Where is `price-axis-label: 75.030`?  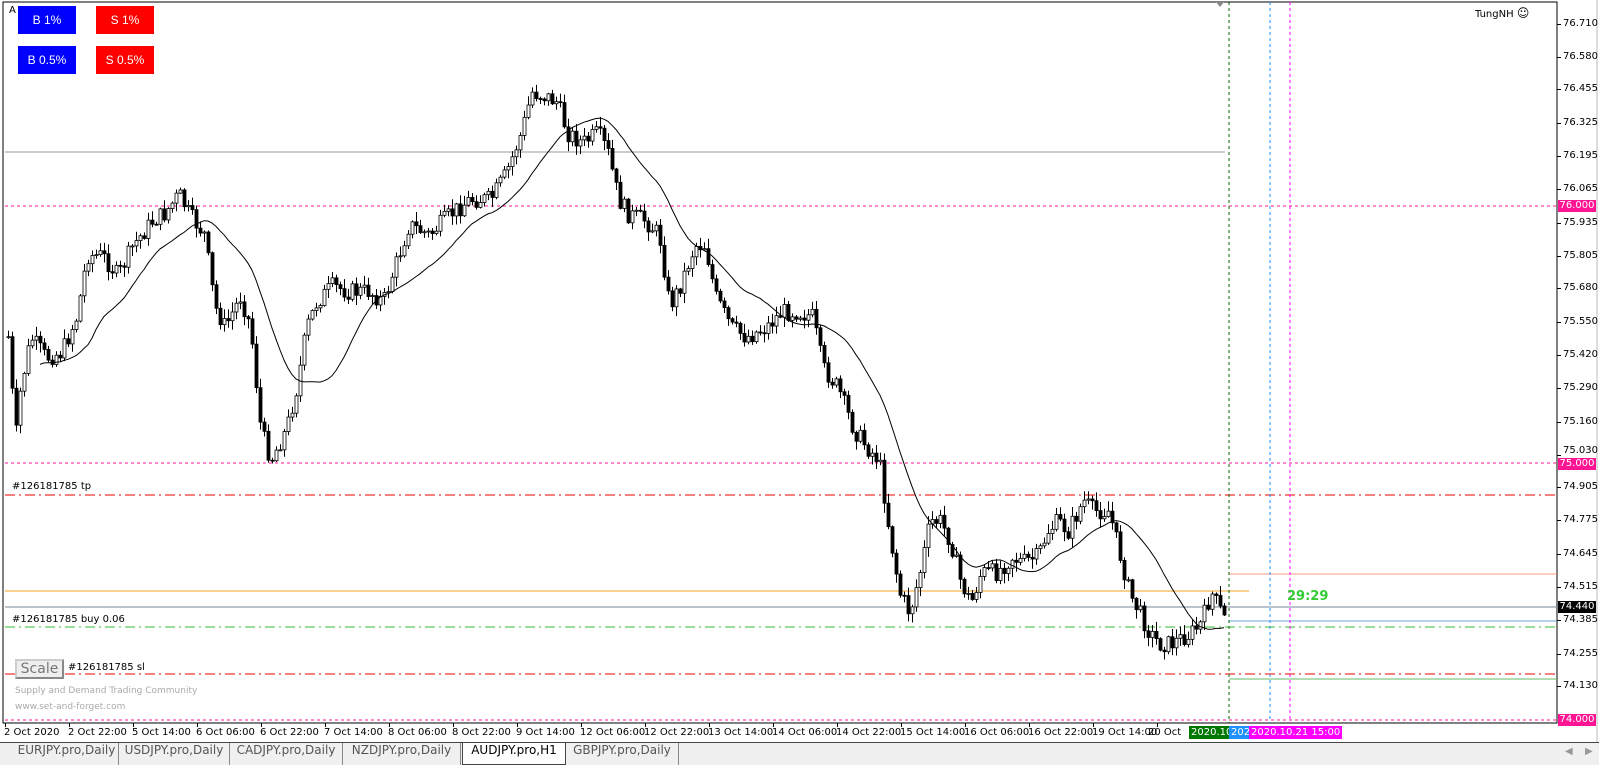 price-axis-label: 75.030 is located at coordinates (1580, 450).